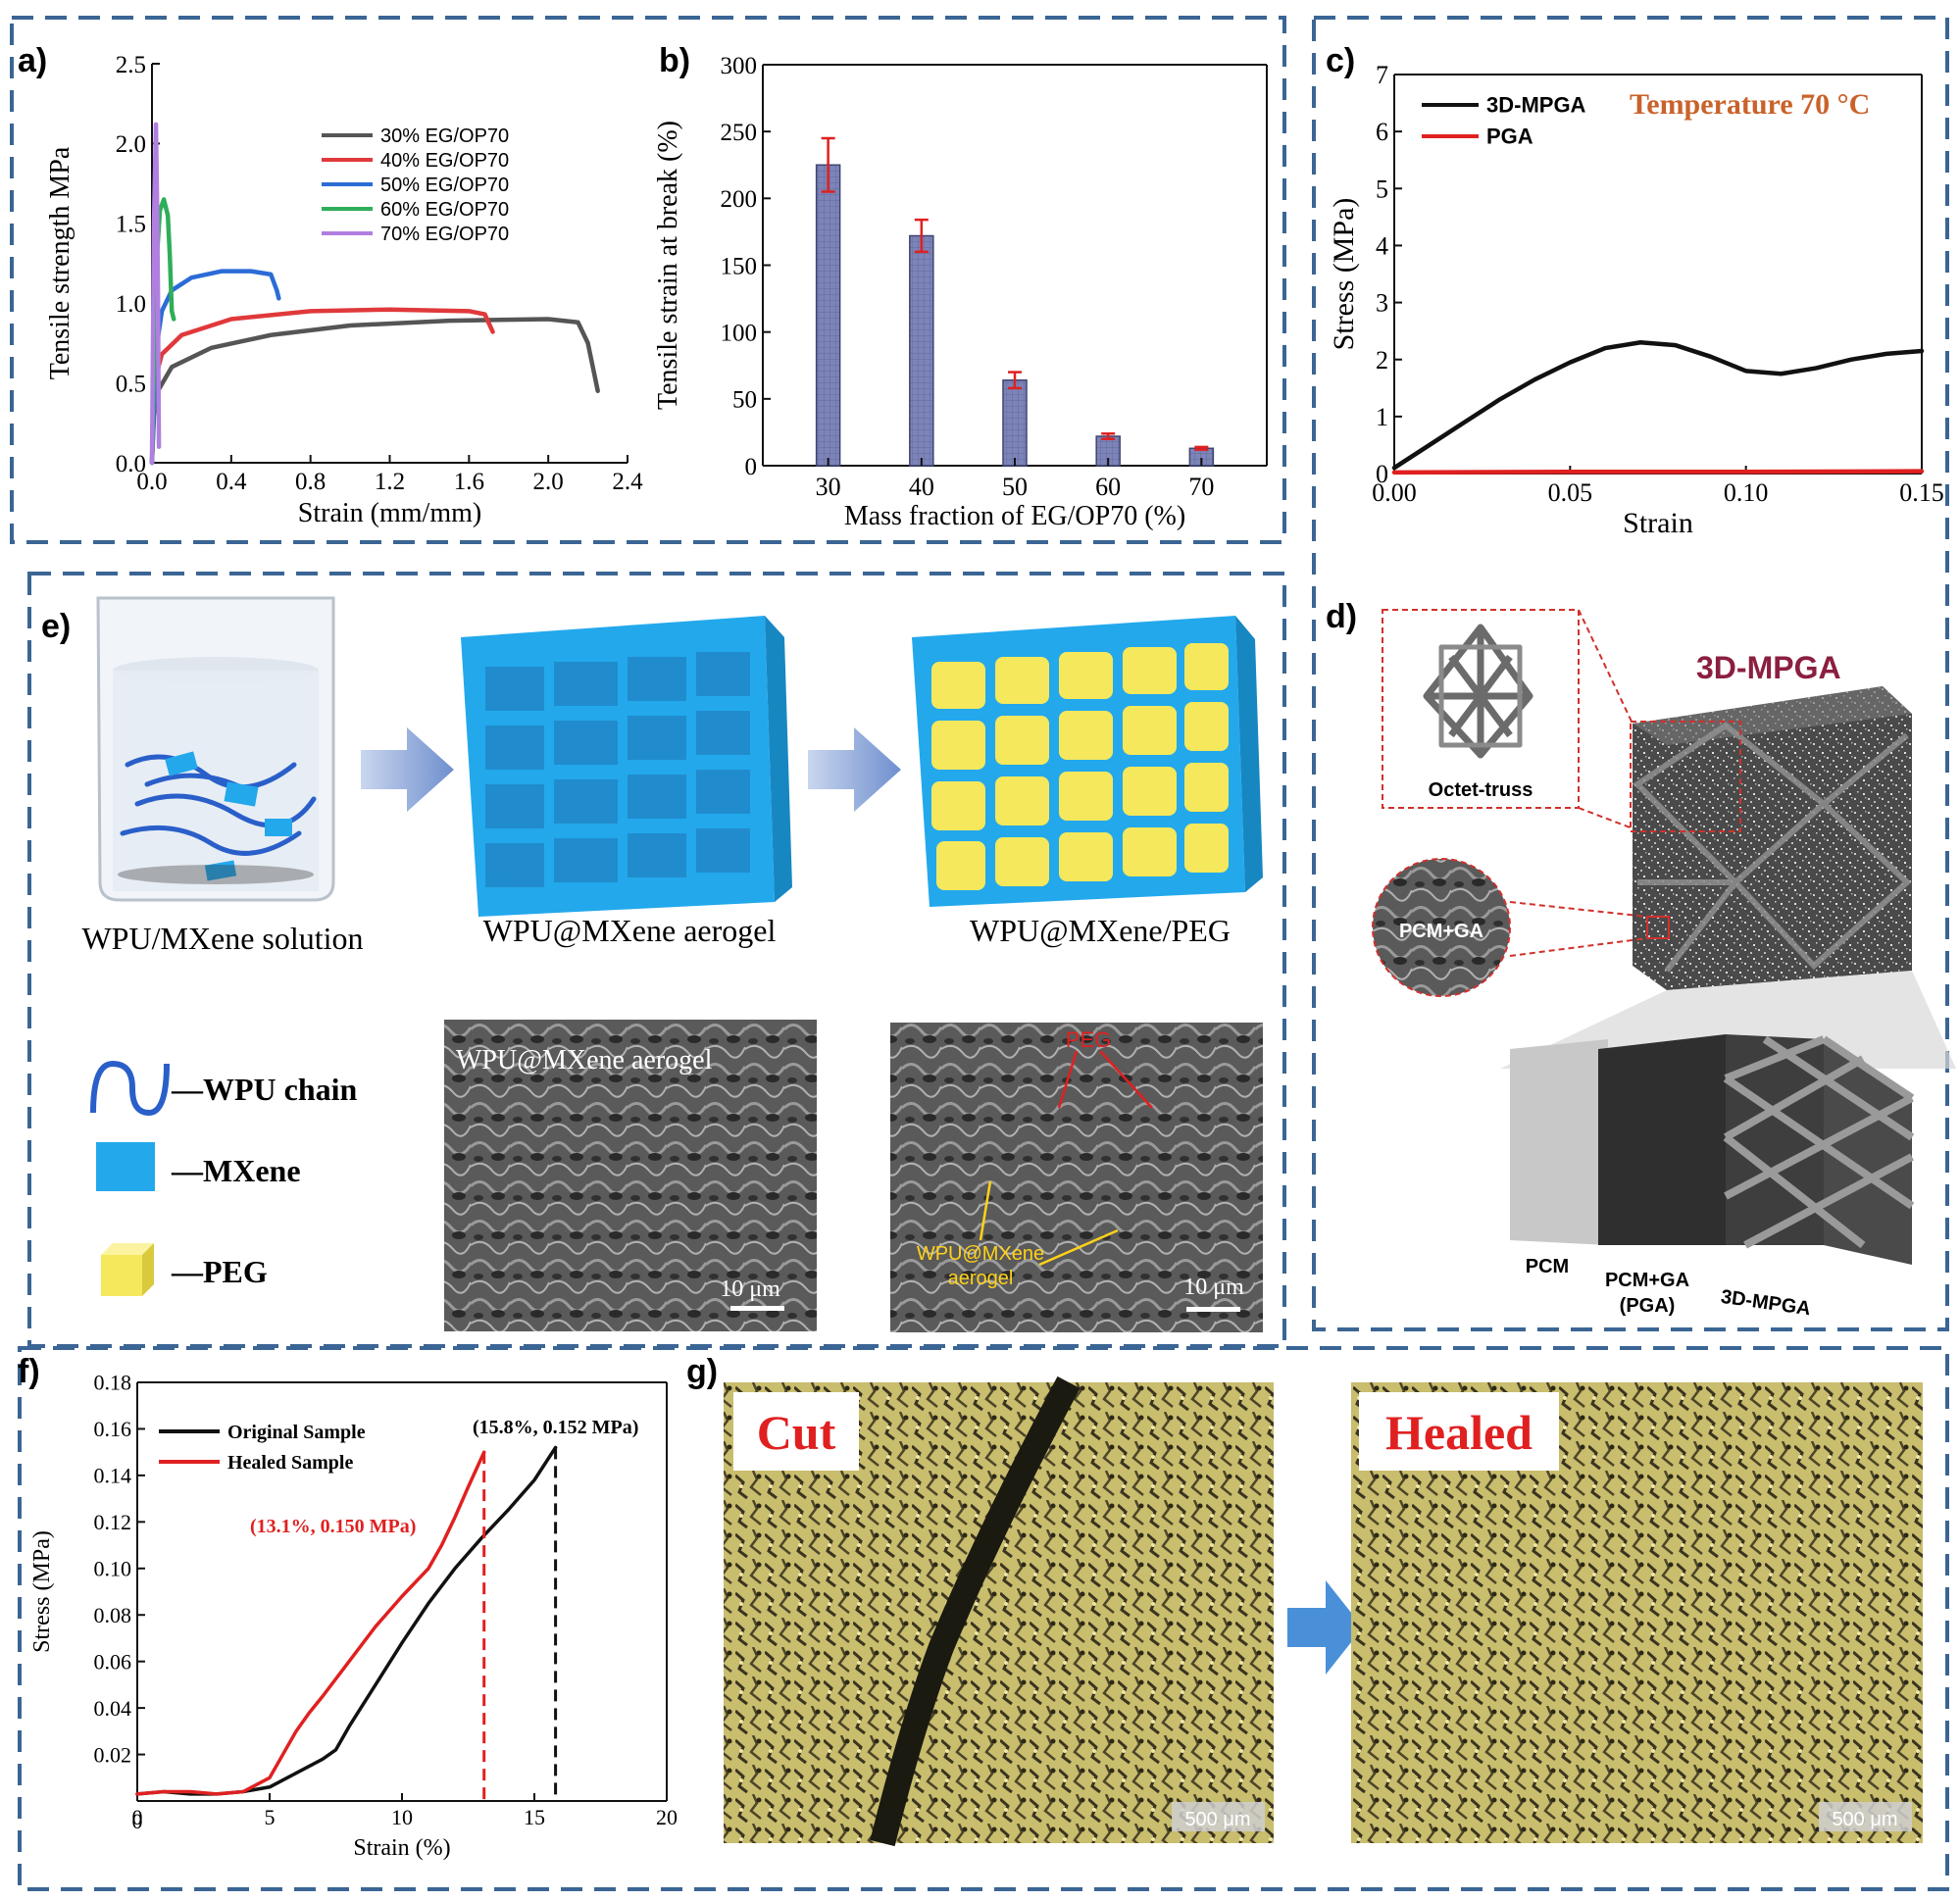 The height and width of the screenshot is (1901, 1960). What do you see at coordinates (1658, 523) in the screenshot?
I see `x-axis-label: Strain` at bounding box center [1658, 523].